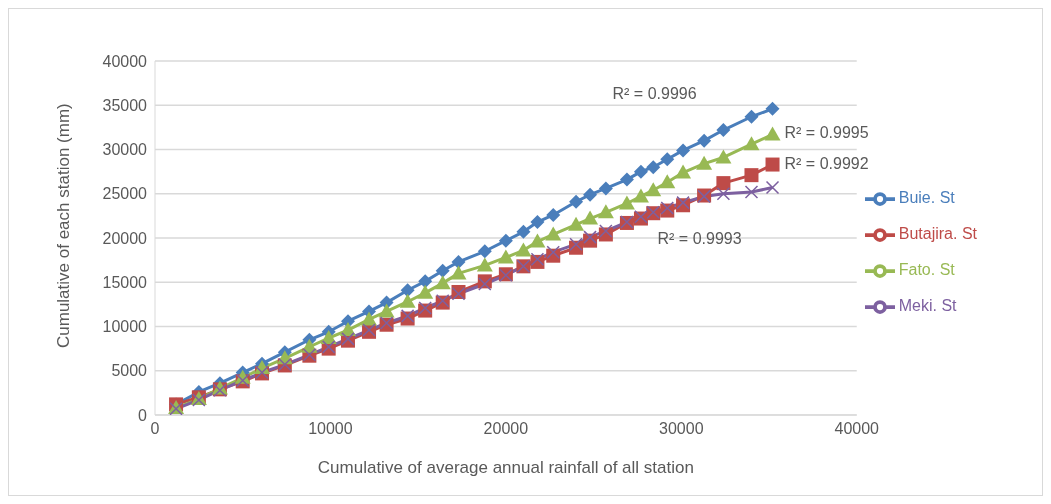  Describe the element at coordinates (937, 233) in the screenshot. I see `legend-label: Butajira. St` at that location.